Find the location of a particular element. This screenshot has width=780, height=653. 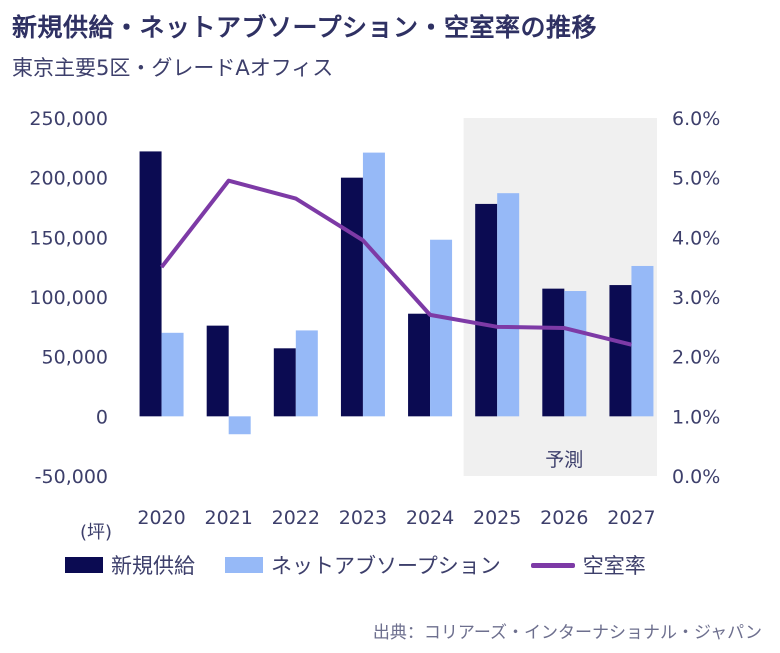

x-tick-label: 2026 is located at coordinates (564, 518).